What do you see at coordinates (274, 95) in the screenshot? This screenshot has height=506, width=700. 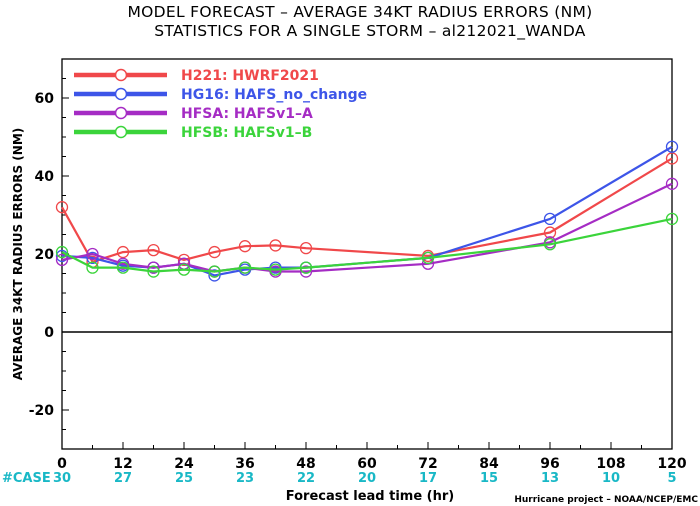 I see `legend-label: HG16: HAFS_no_change` at bounding box center [274, 95].